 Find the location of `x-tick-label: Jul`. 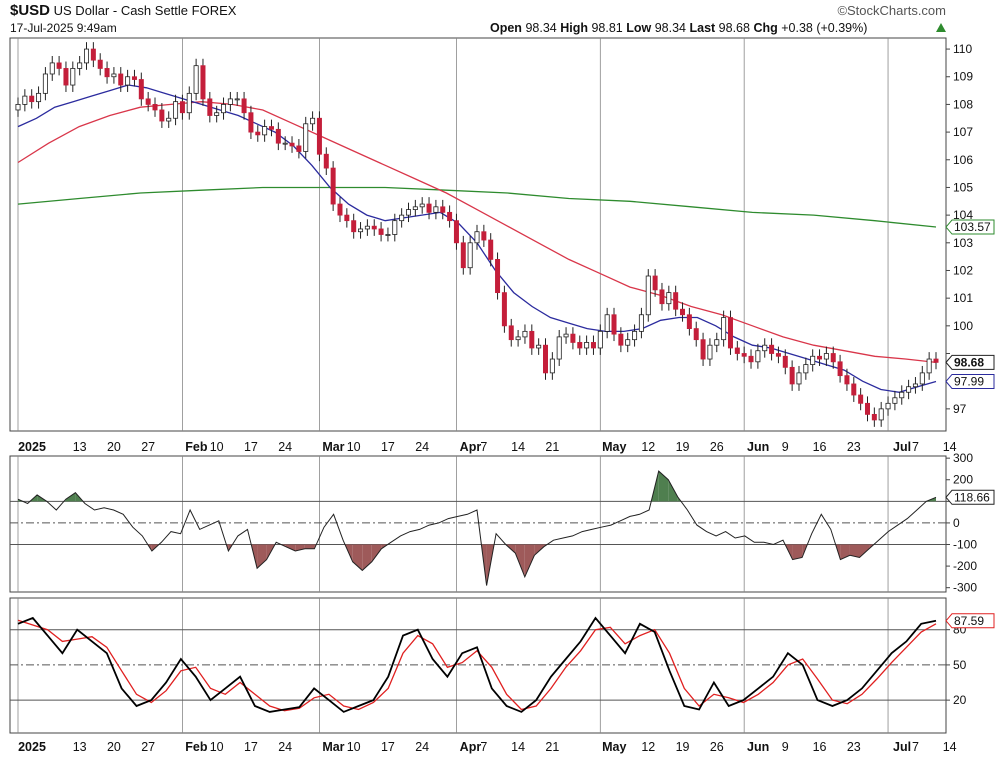

x-tick-label: Jul is located at coordinates (902, 447).